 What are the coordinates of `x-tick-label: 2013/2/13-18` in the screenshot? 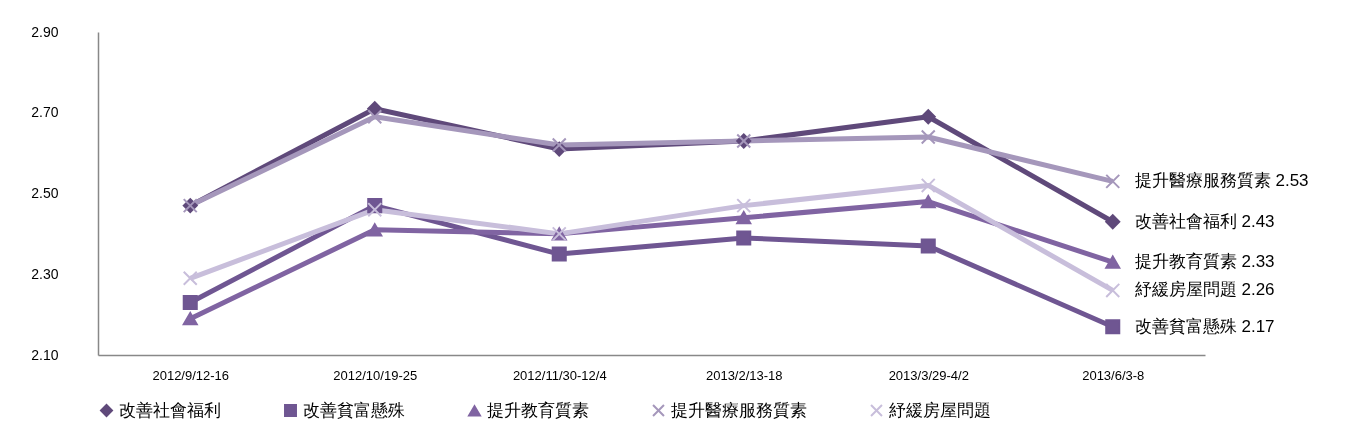 It's located at (744, 375).